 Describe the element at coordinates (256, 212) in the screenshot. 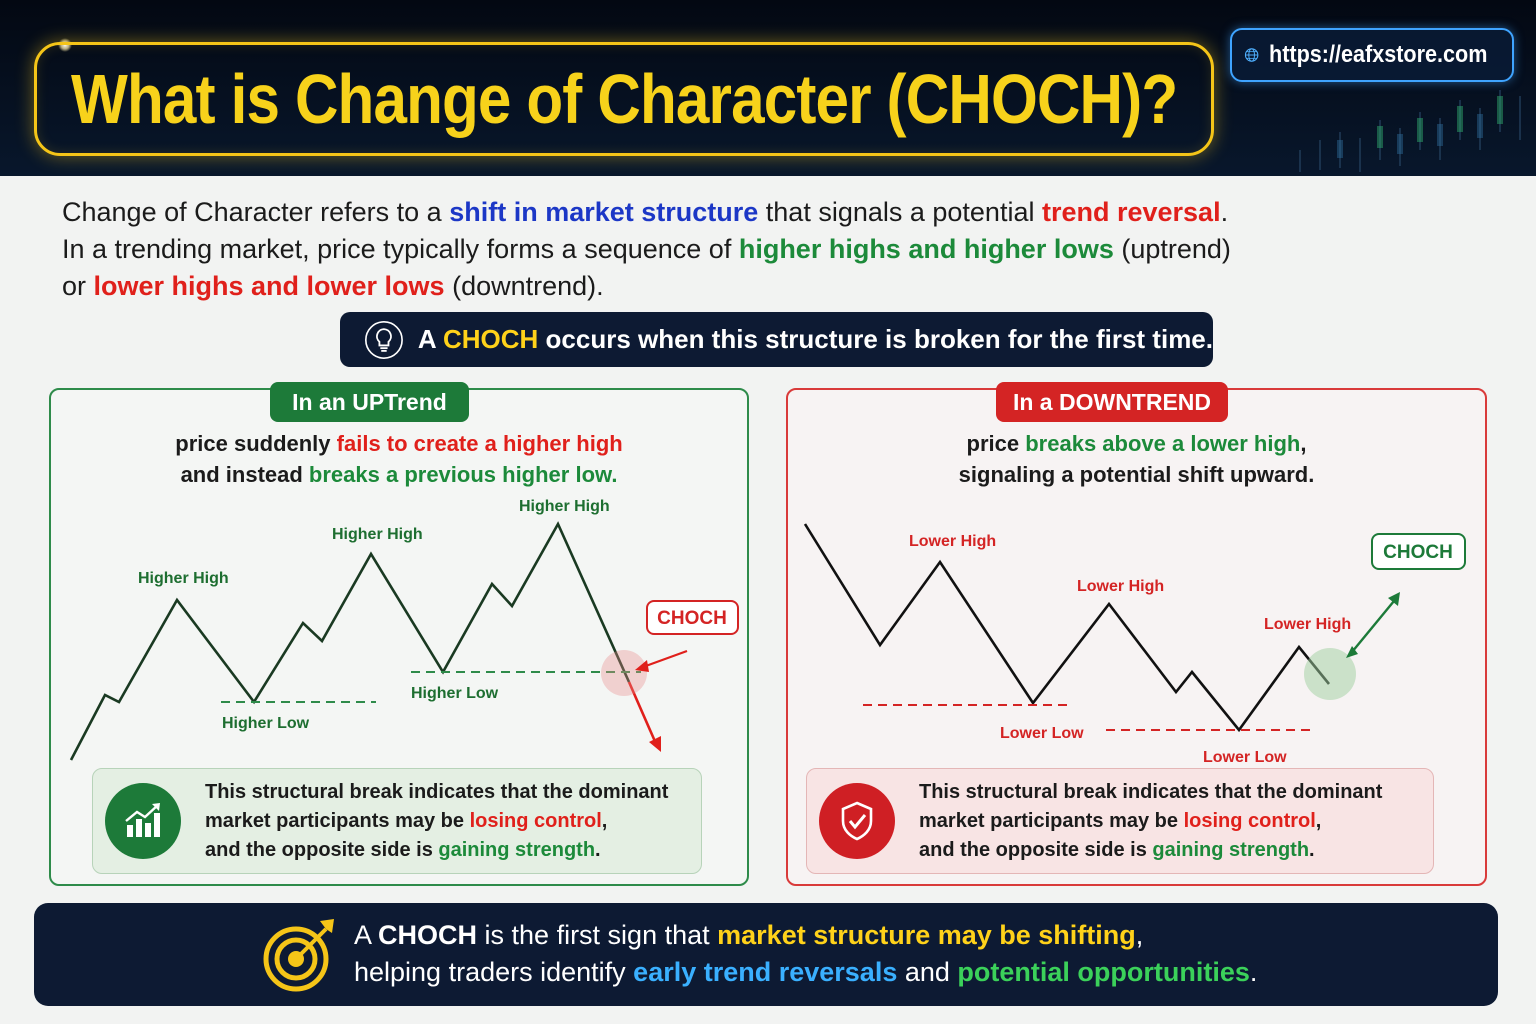

I see `intro-text: Change of Character refers to a` at that location.